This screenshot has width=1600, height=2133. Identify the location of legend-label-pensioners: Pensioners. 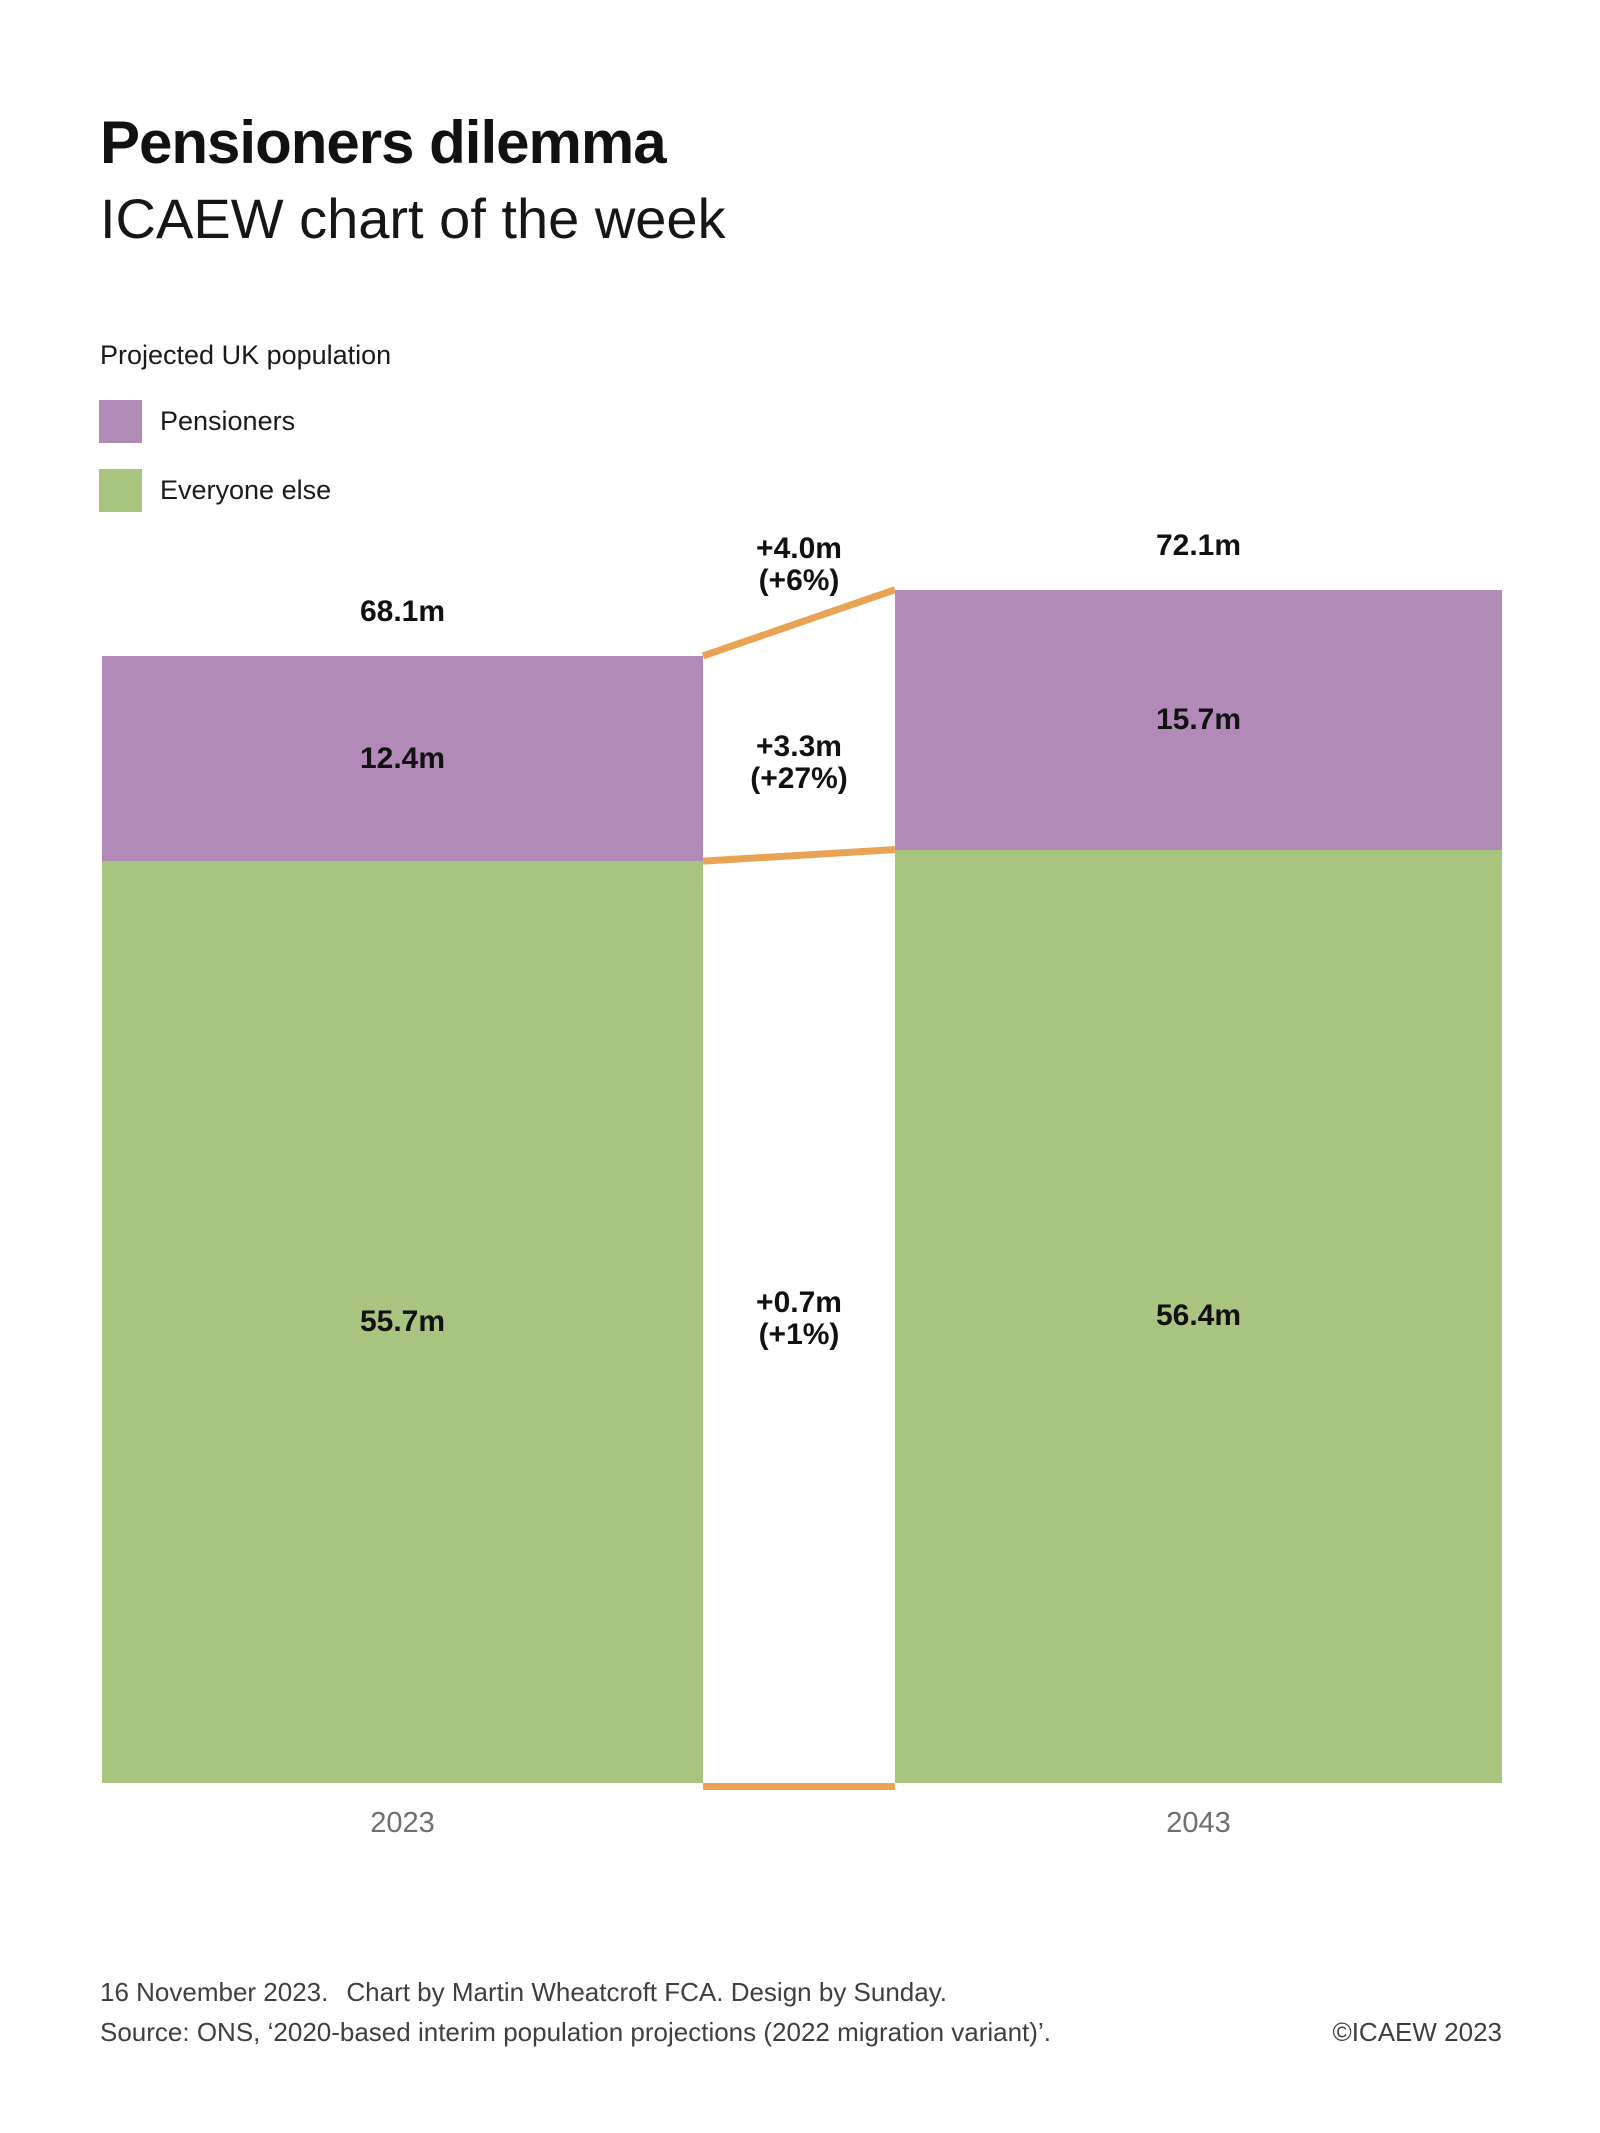
(228, 421).